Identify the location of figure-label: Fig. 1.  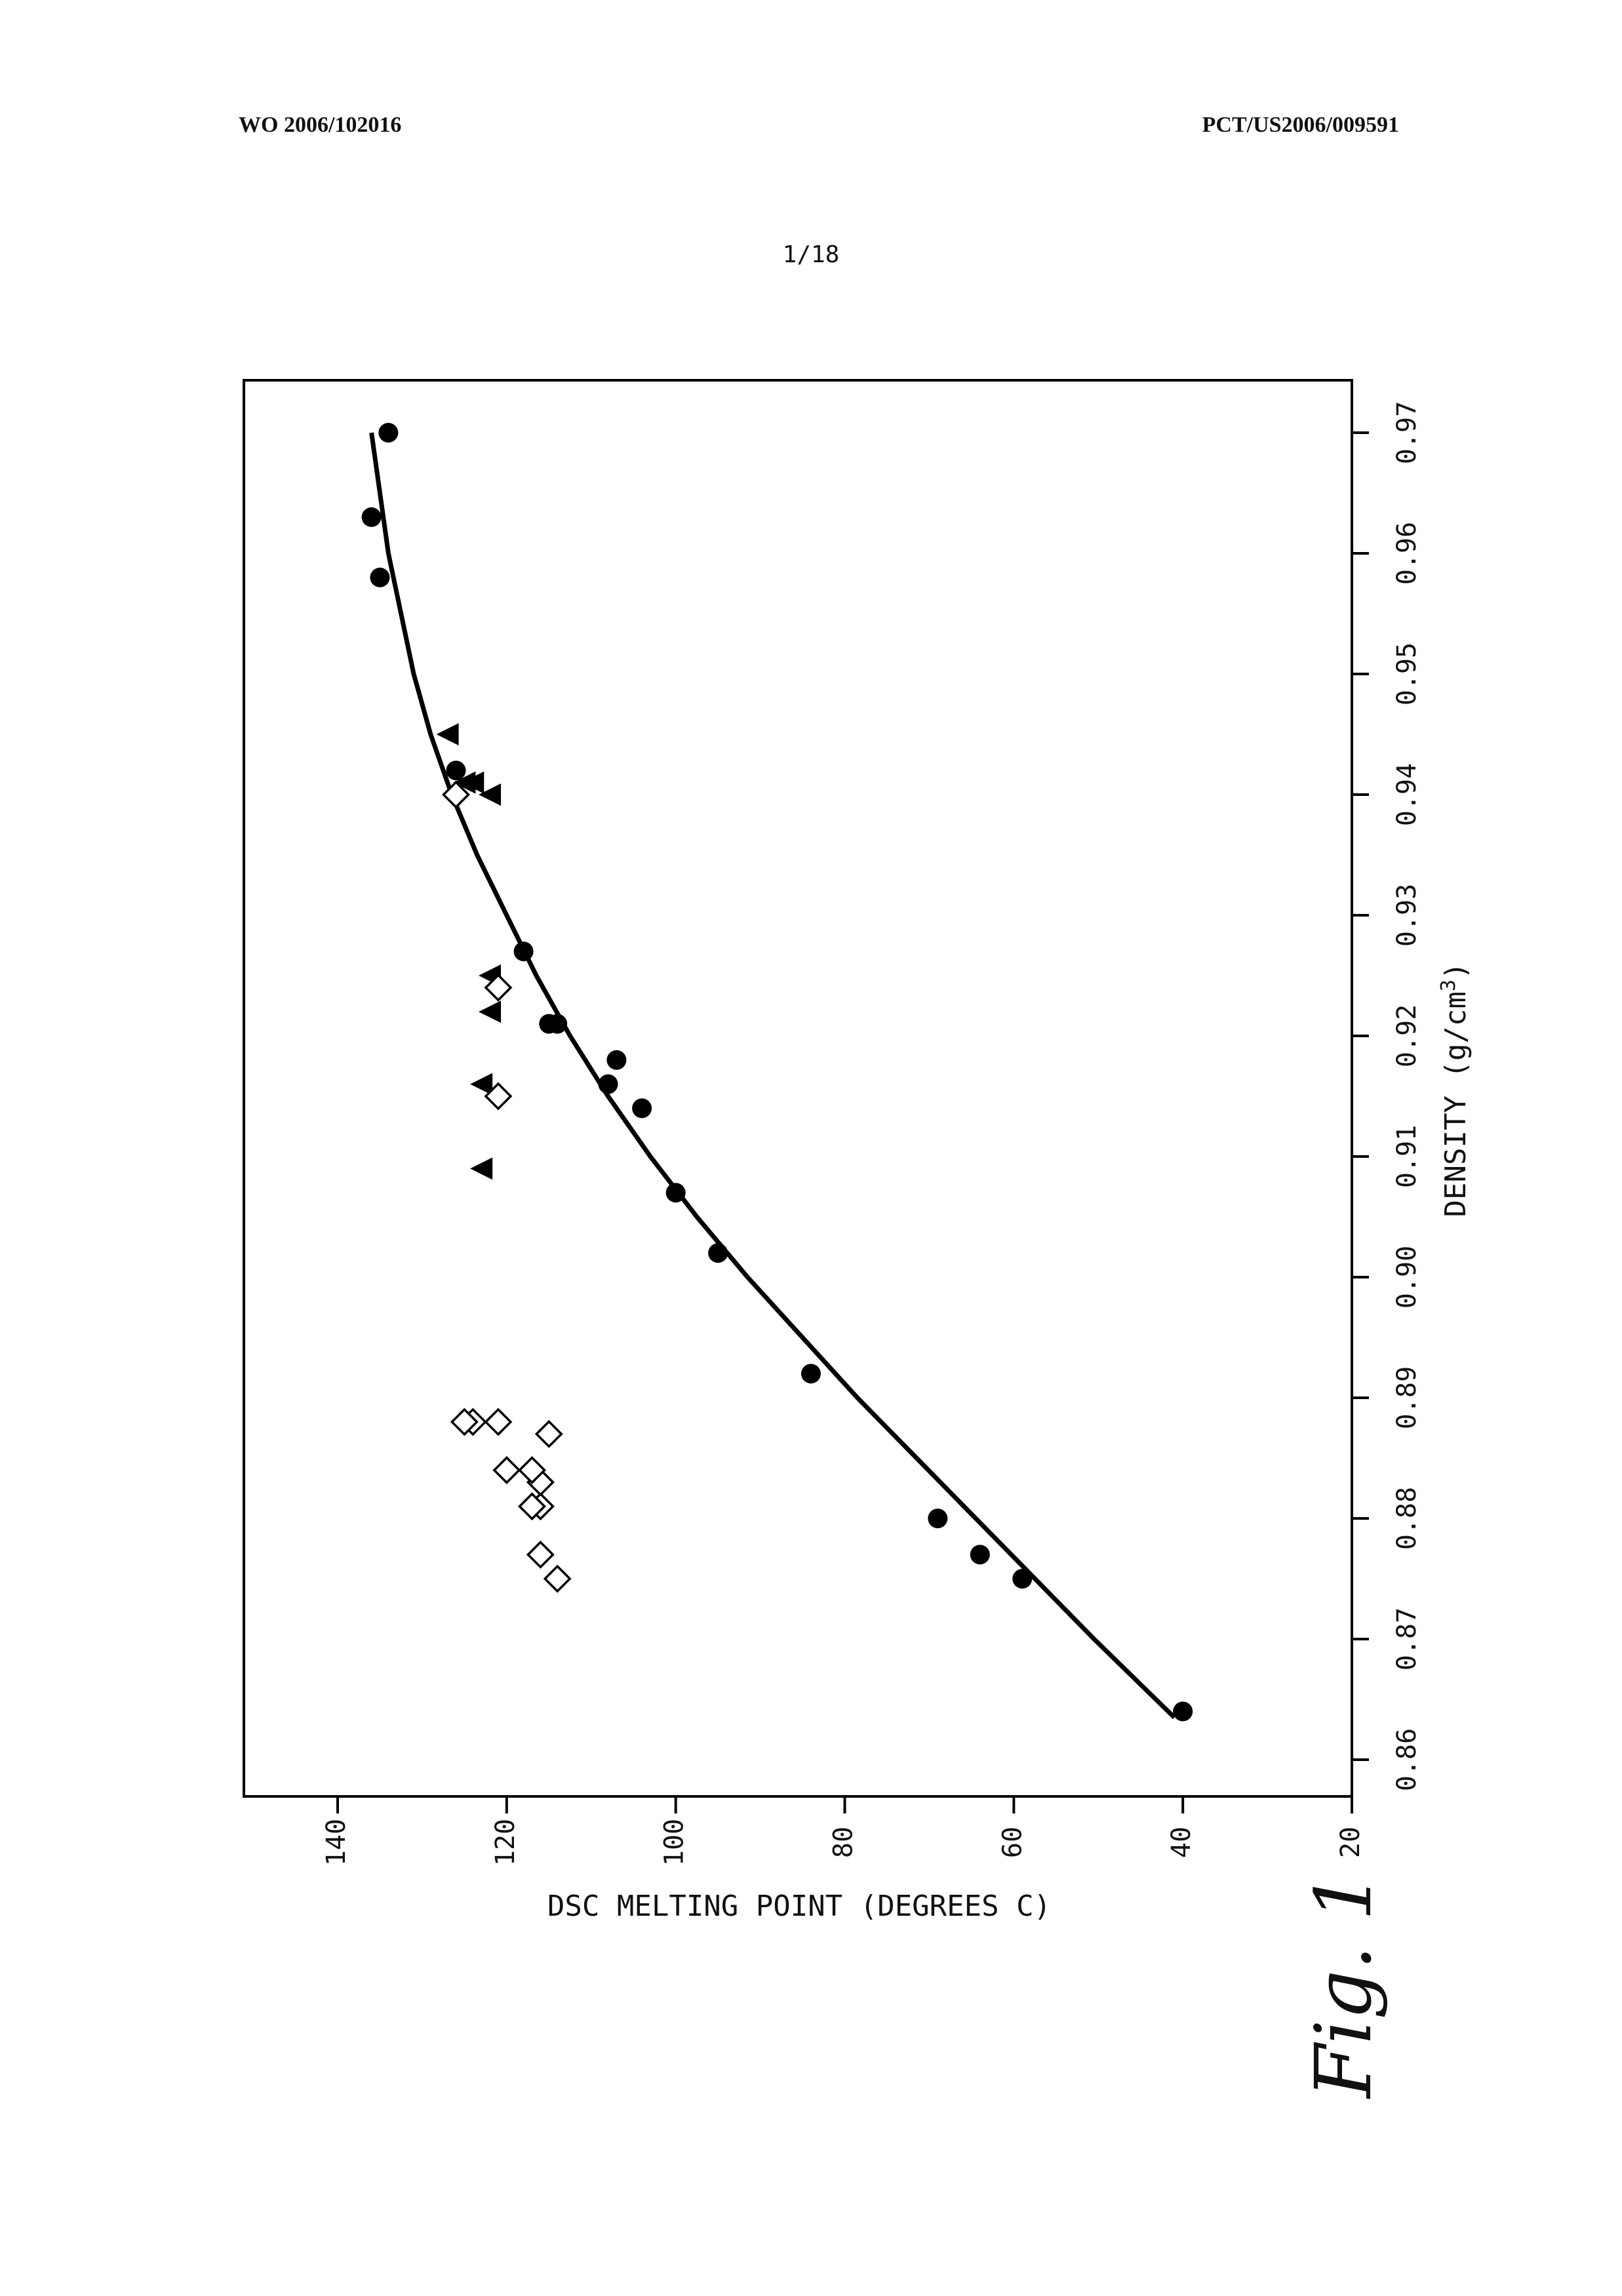
(1343, 1985).